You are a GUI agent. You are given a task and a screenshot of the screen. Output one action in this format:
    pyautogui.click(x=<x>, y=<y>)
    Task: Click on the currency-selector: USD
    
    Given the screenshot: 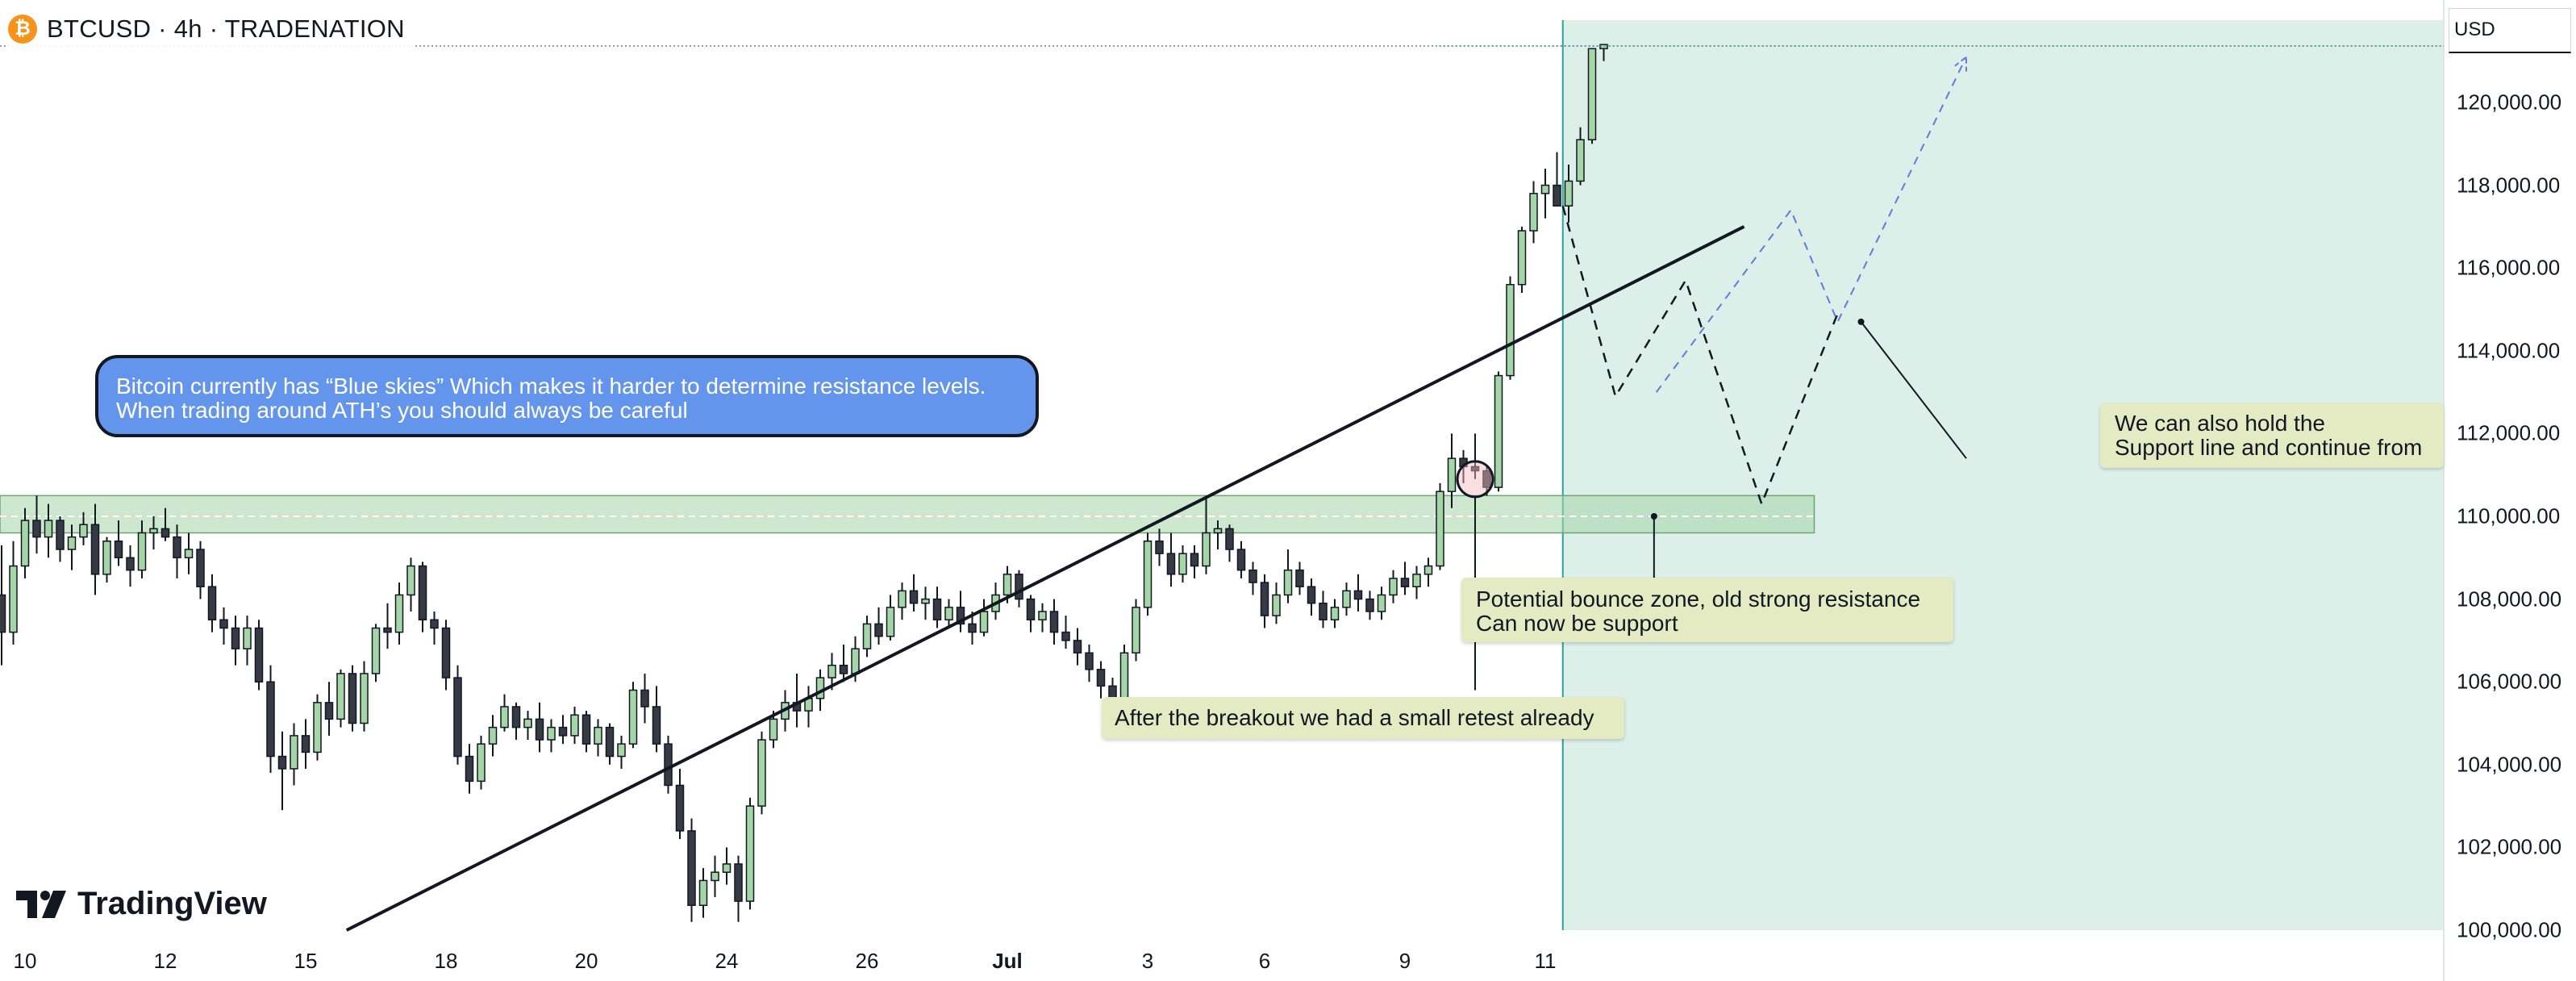 What is the action you would take?
    pyautogui.click(x=2510, y=30)
    